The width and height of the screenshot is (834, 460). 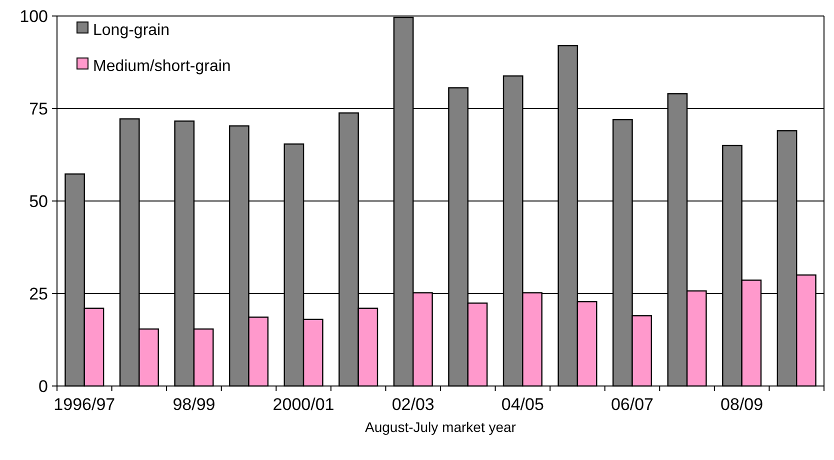 I want to click on x-tick-label: 98/99, so click(x=194, y=404).